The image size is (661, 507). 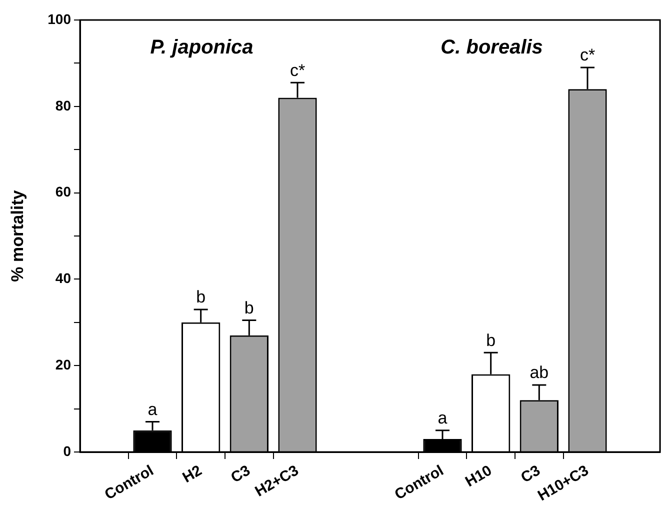 What do you see at coordinates (478, 476) in the screenshot?
I see `x-tick-label: H10` at bounding box center [478, 476].